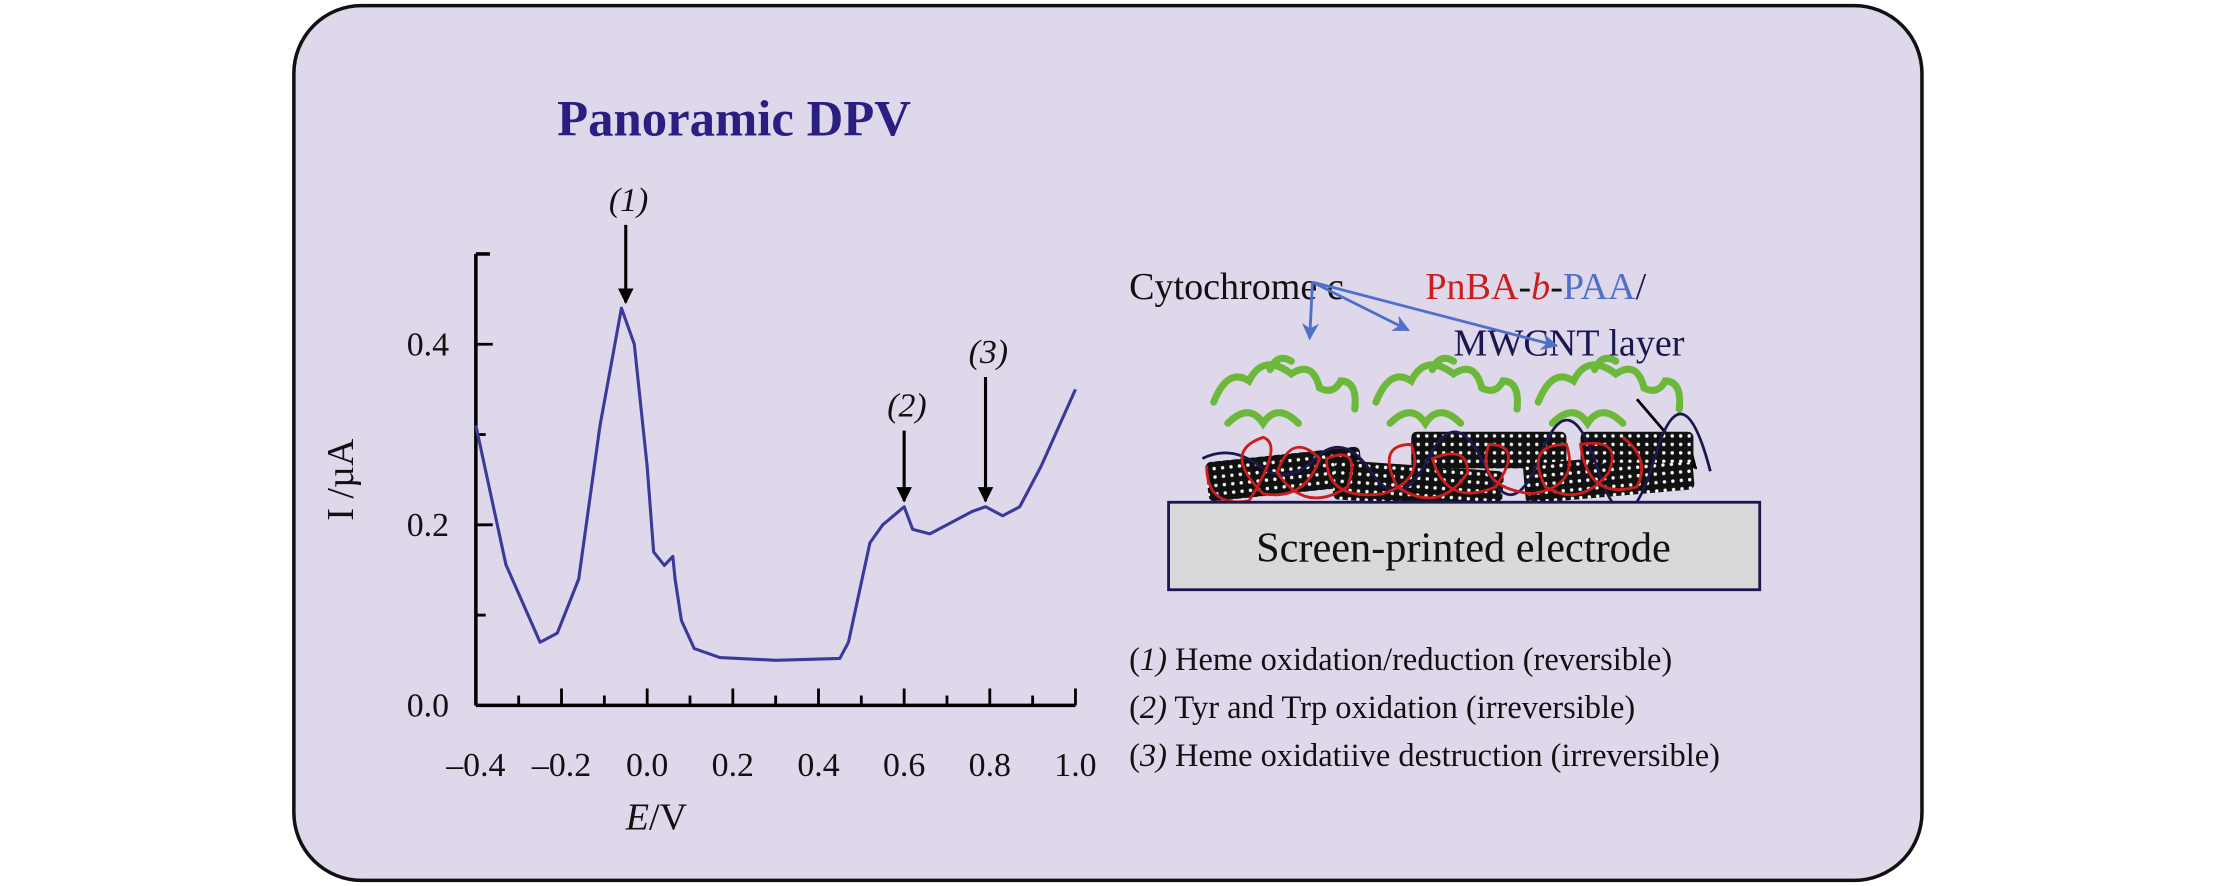  Describe the element at coordinates (1236, 287) in the screenshot. I see `cytochrome-label: Cytochrome c` at that location.